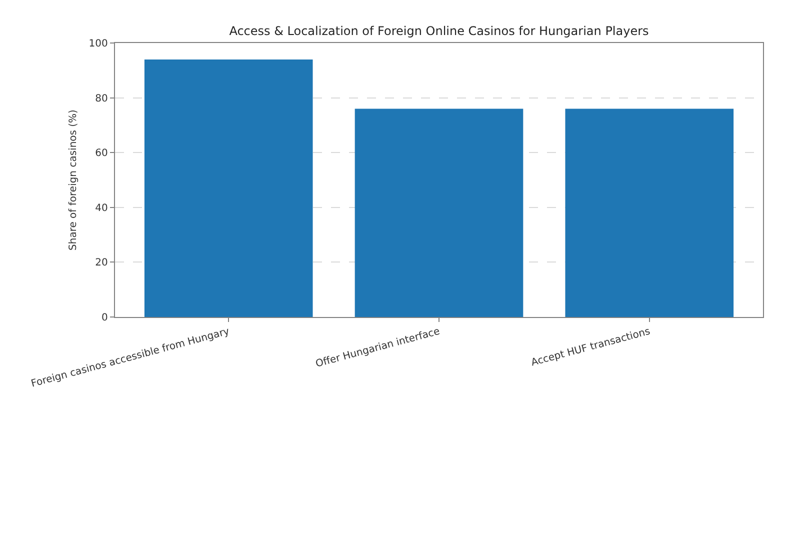  Describe the element at coordinates (101, 154) in the screenshot. I see `y-tick-label: 60` at that location.